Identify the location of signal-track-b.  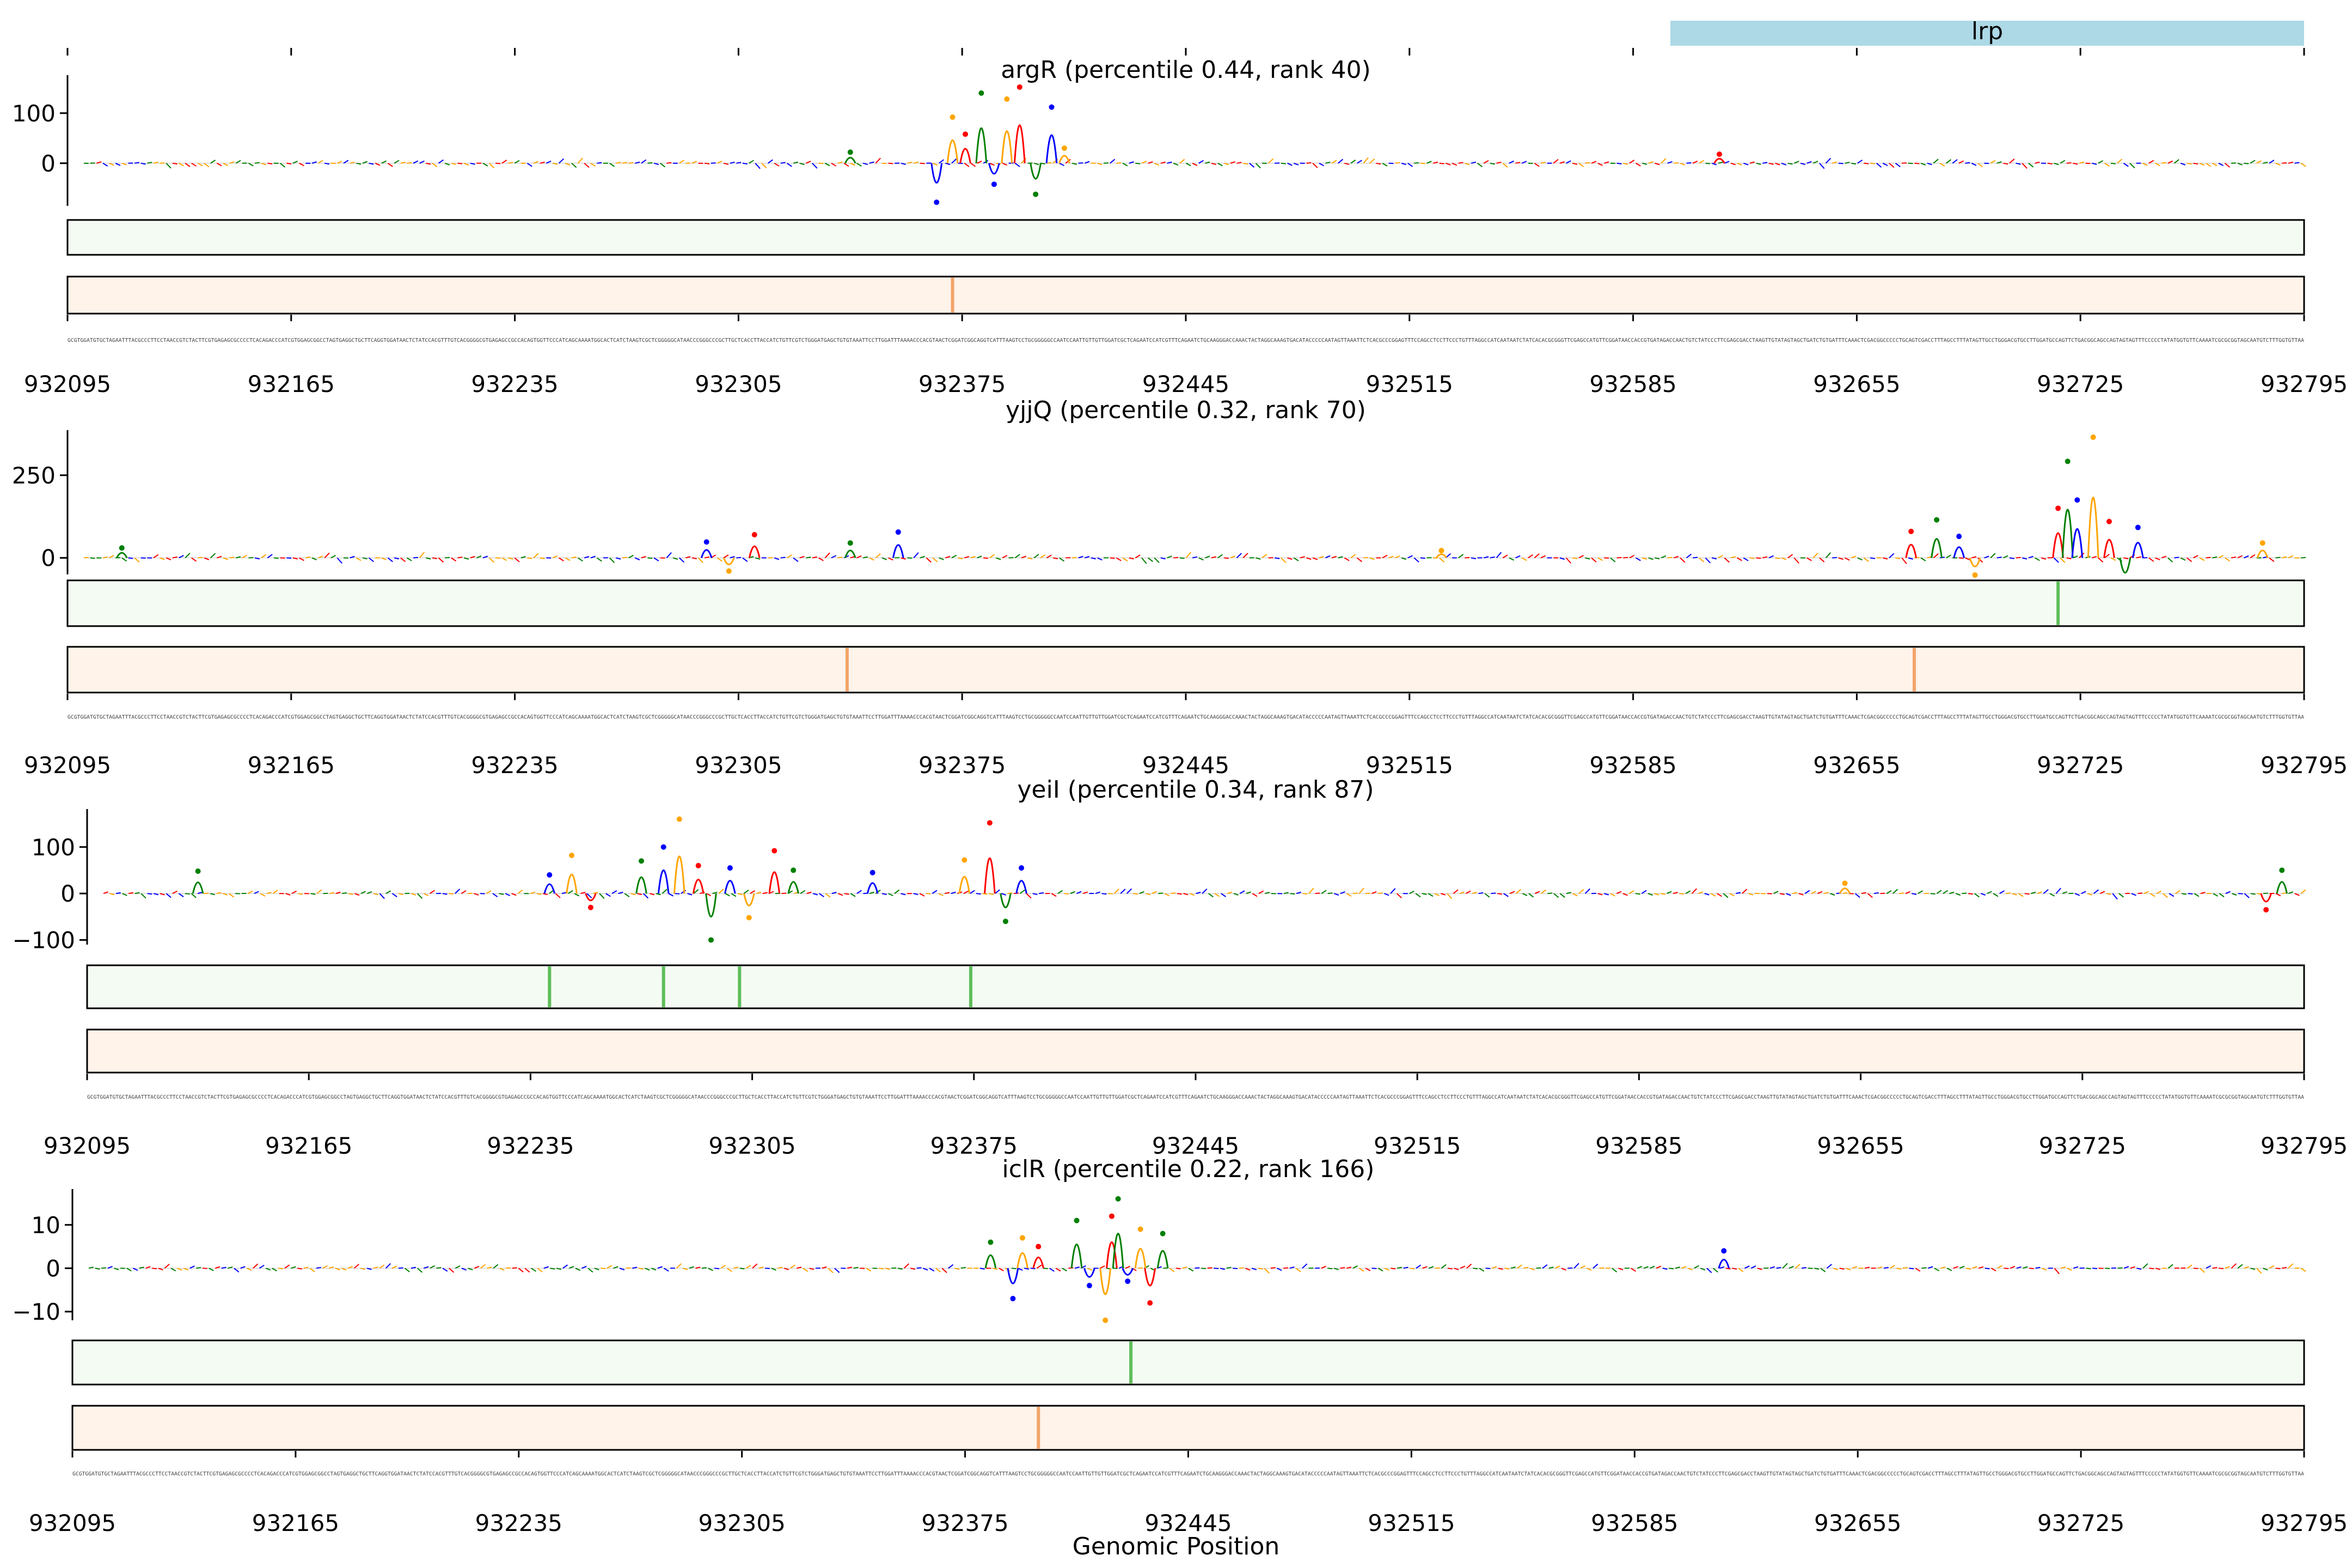
(1185, 295).